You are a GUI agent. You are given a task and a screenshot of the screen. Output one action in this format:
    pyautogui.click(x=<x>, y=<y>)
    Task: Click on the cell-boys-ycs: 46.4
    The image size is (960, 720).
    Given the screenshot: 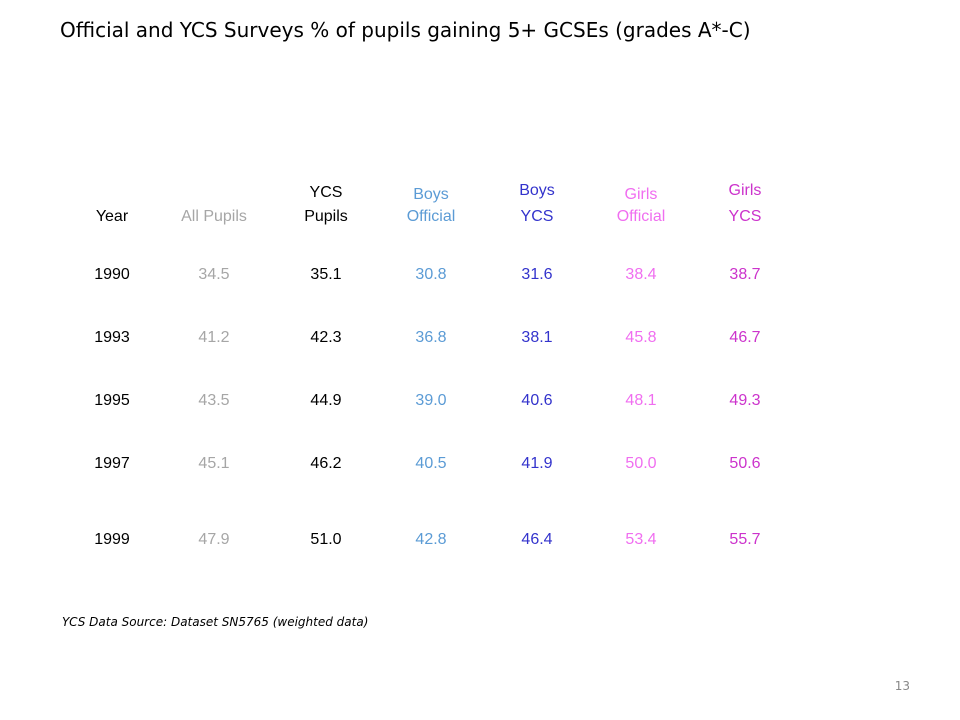 What is the action you would take?
    pyautogui.click(x=537, y=539)
    